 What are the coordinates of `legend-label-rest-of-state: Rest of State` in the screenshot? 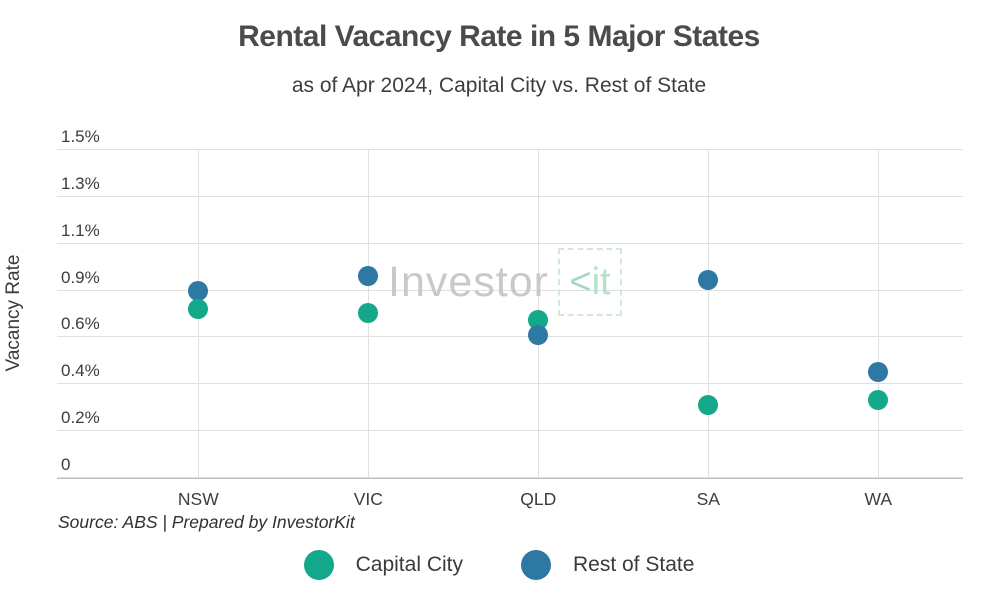 It's located at (633, 564).